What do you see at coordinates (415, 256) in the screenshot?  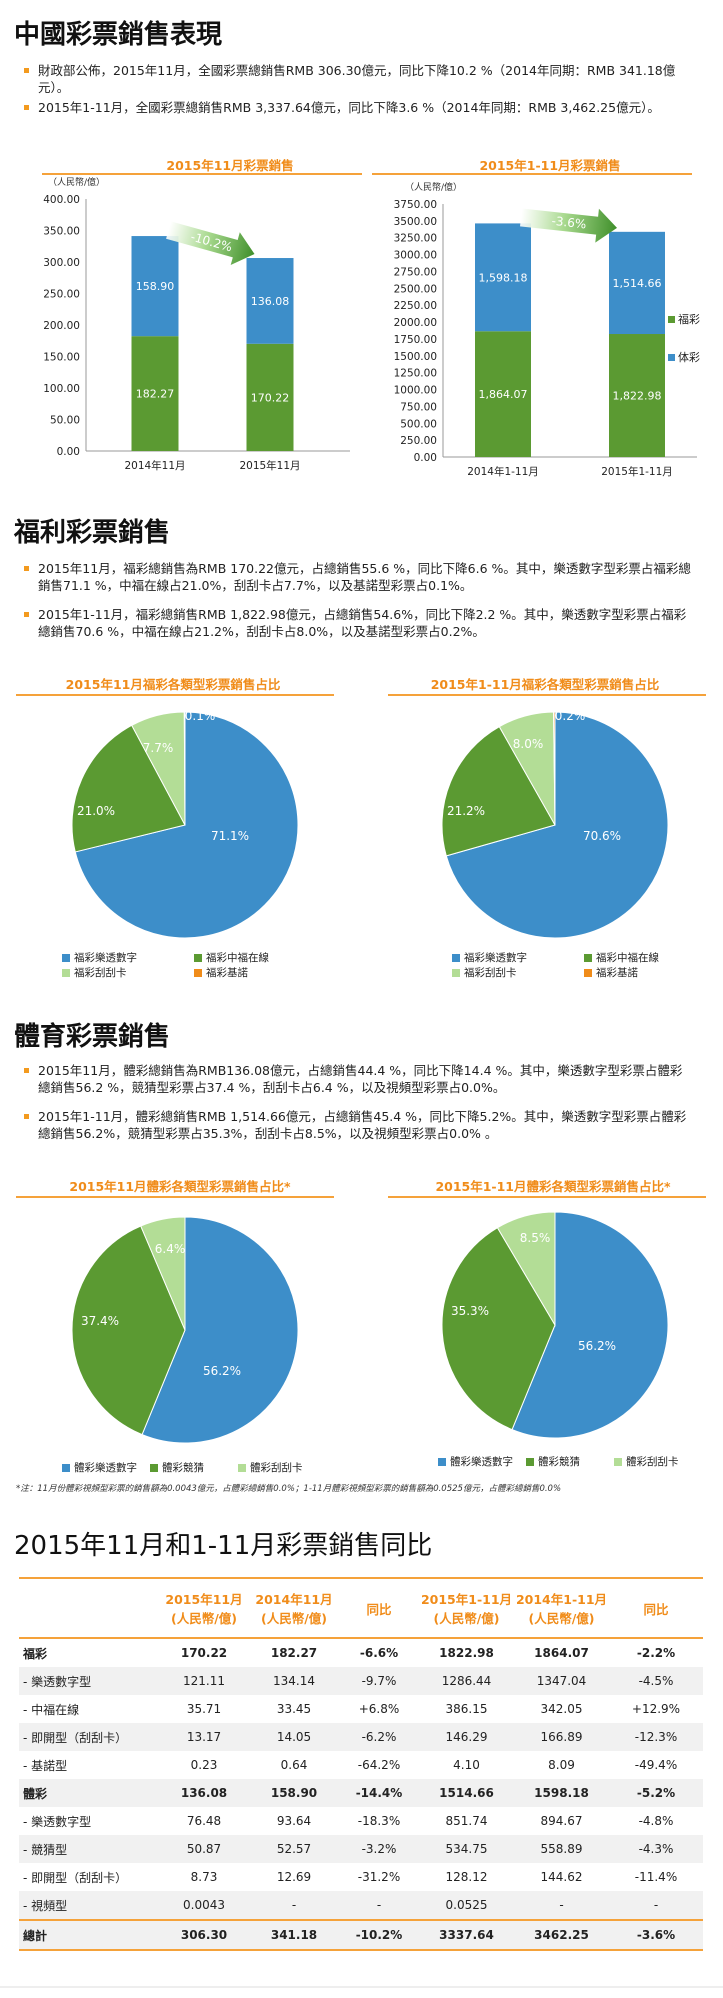 I see `y-tick-label: 3000.00` at bounding box center [415, 256].